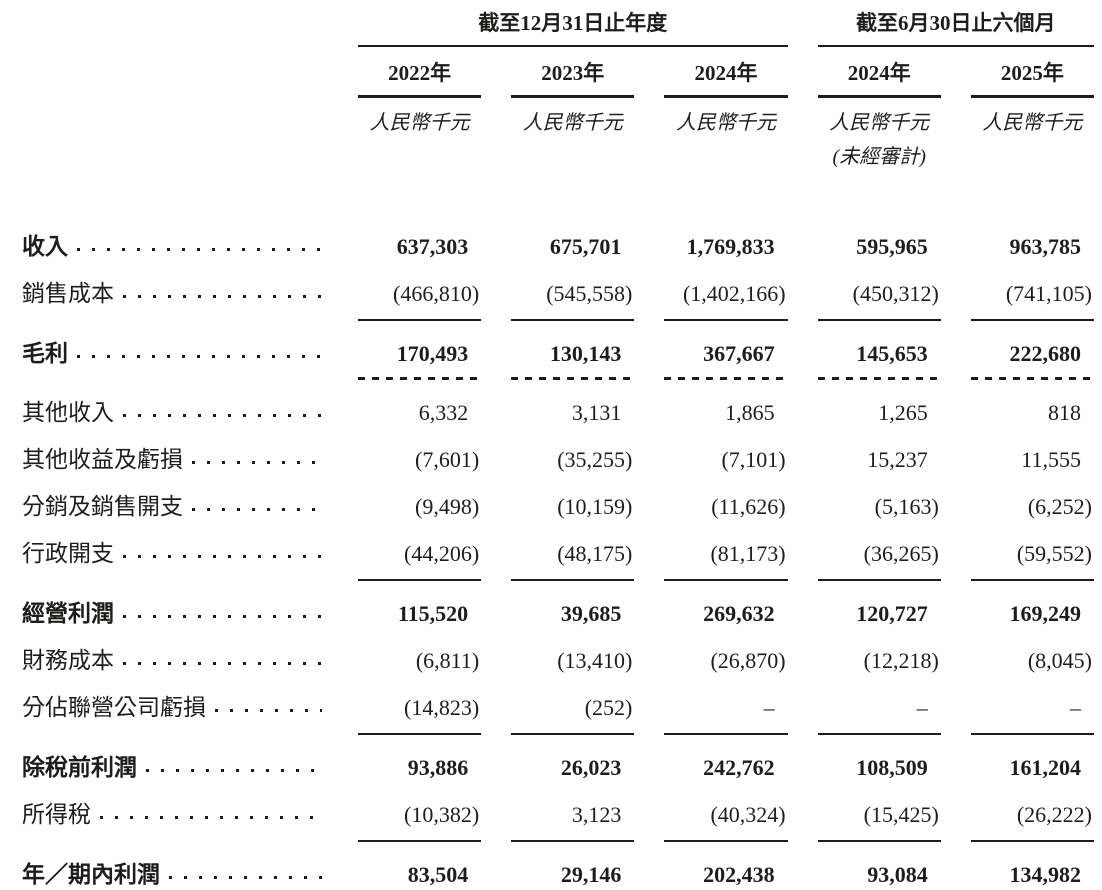 The height and width of the screenshot is (890, 1102). What do you see at coordinates (443, 412) in the screenshot?
I see `value-cell: 6,332` at bounding box center [443, 412].